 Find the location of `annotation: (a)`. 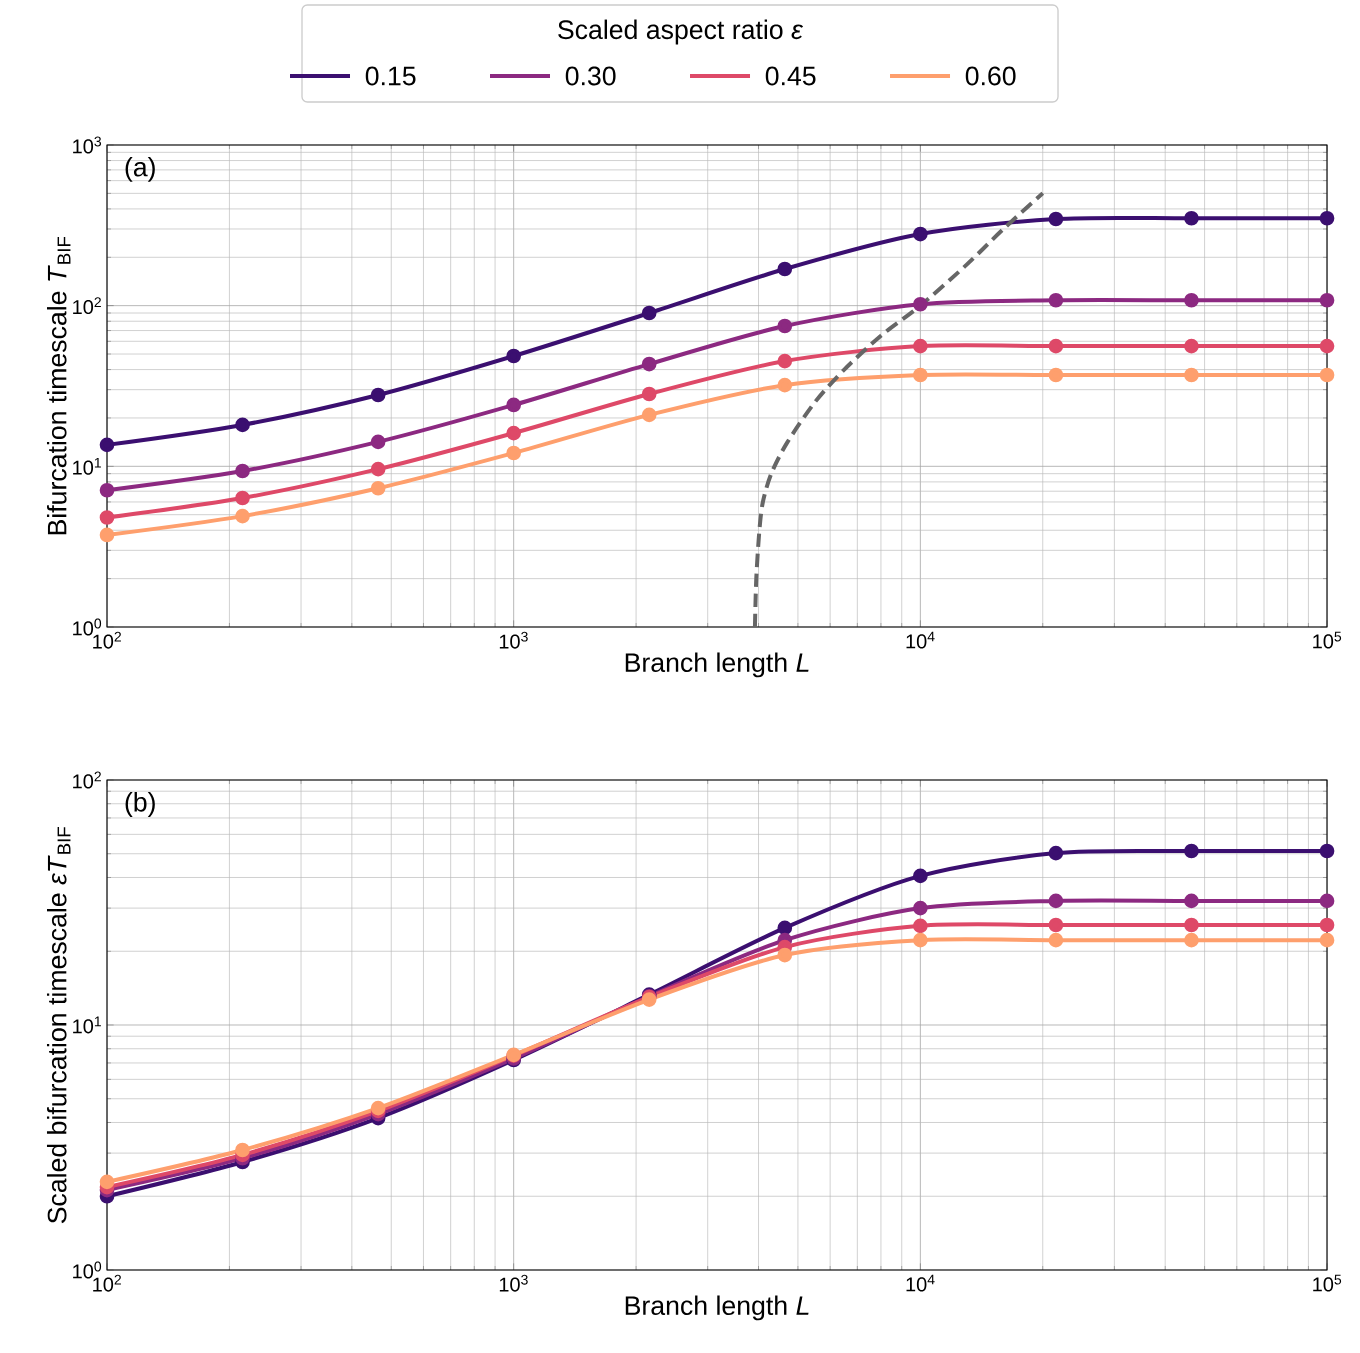

annotation: (a) is located at coordinates (140, 169).